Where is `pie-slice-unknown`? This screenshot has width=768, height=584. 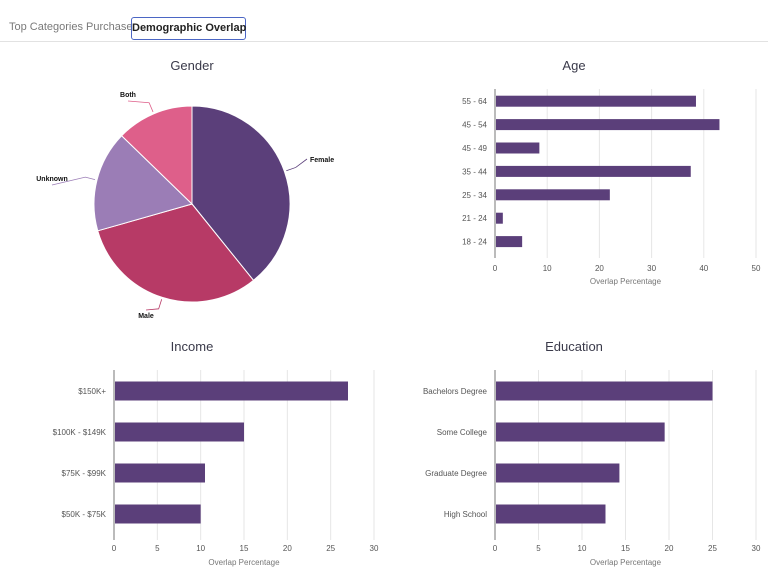 pie-slice-unknown is located at coordinates (143, 183).